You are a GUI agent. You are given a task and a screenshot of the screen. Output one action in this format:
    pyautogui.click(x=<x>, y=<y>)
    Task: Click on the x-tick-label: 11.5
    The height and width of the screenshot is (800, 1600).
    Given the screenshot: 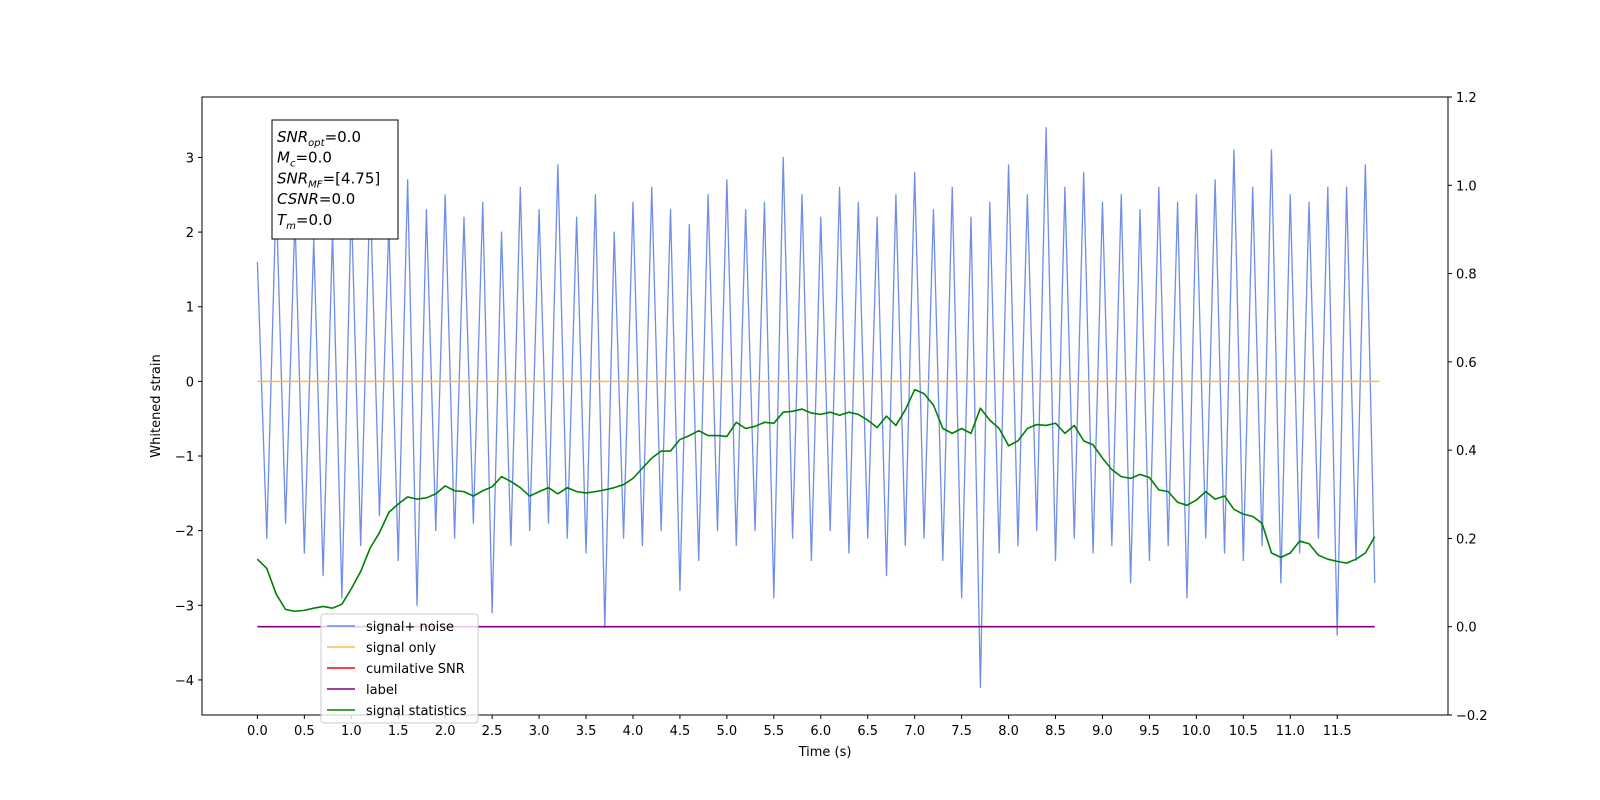 What is the action you would take?
    pyautogui.click(x=1337, y=731)
    